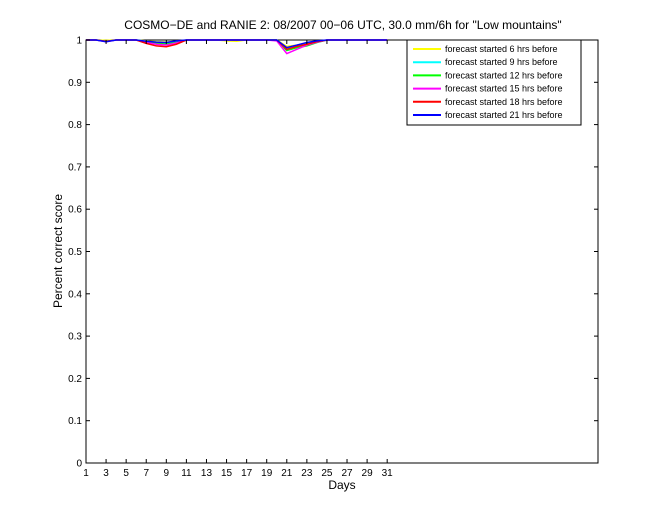 The height and width of the screenshot is (520, 660). I want to click on y-tick-label: 0.1, so click(75, 421).